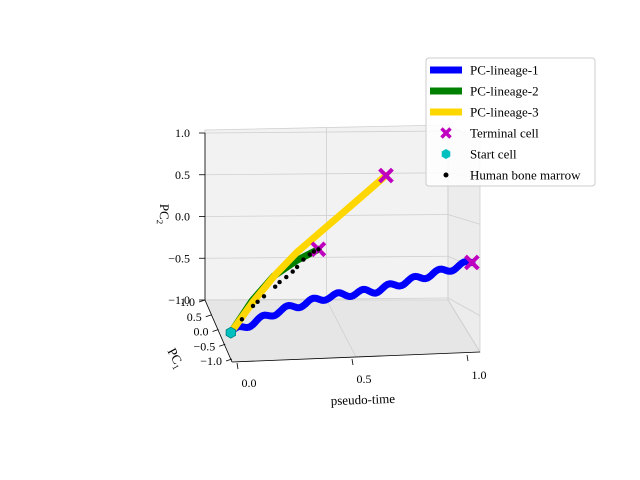  What do you see at coordinates (182, 217) in the screenshot?
I see `z-tick-label: 0.0` at bounding box center [182, 217].